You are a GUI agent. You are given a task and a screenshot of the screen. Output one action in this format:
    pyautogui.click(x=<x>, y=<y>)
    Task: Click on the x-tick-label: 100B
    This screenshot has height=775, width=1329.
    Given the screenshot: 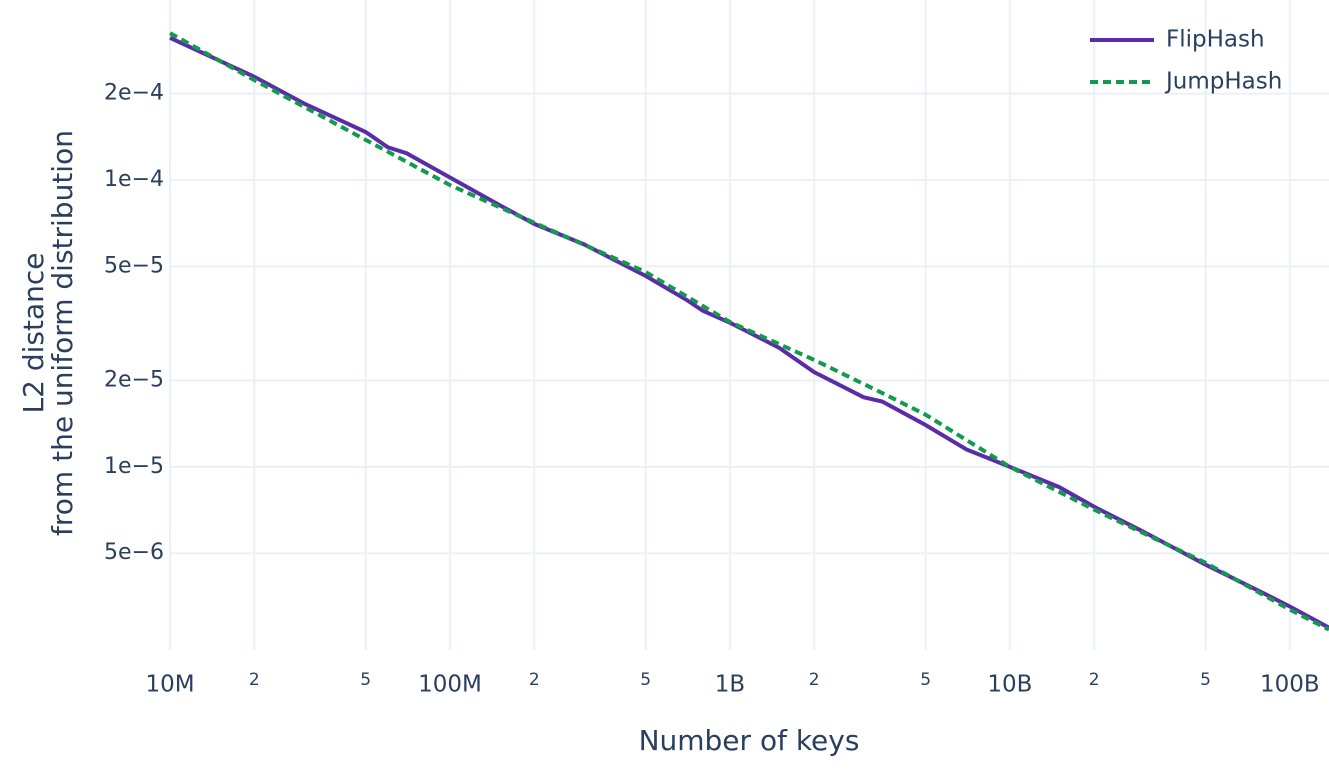 What is the action you would take?
    pyautogui.click(x=1290, y=685)
    